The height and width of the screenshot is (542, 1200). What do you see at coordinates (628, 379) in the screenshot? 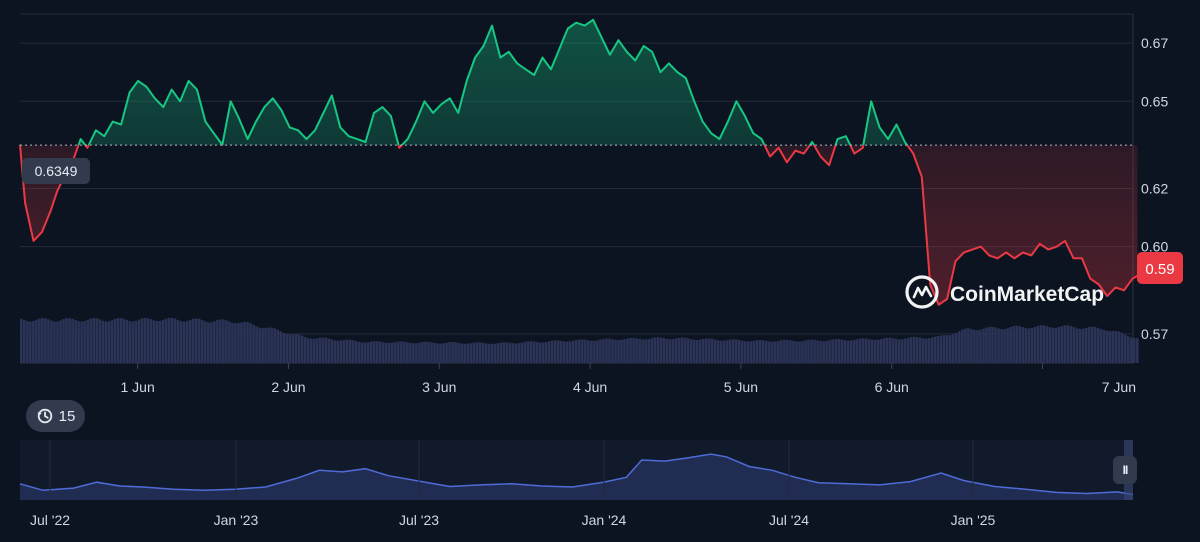
I see `x-axis: 1 Jun 2 Jun 3 Jun 4 Jun 5 Jun 6 Jun 7 Jun` at bounding box center [628, 379].